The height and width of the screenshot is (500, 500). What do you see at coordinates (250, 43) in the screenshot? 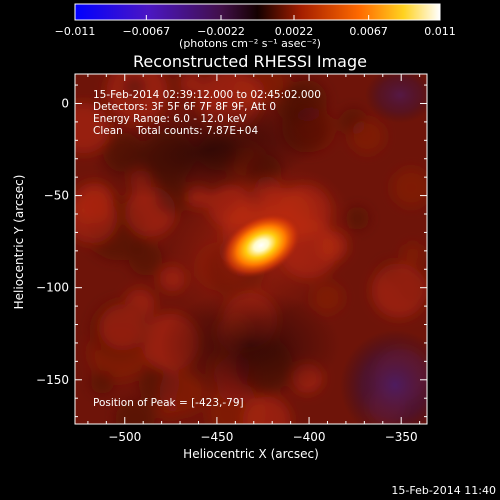
I see `colorbar-units: (photons cm⁻² s⁻¹ asec⁻²)` at bounding box center [250, 43].